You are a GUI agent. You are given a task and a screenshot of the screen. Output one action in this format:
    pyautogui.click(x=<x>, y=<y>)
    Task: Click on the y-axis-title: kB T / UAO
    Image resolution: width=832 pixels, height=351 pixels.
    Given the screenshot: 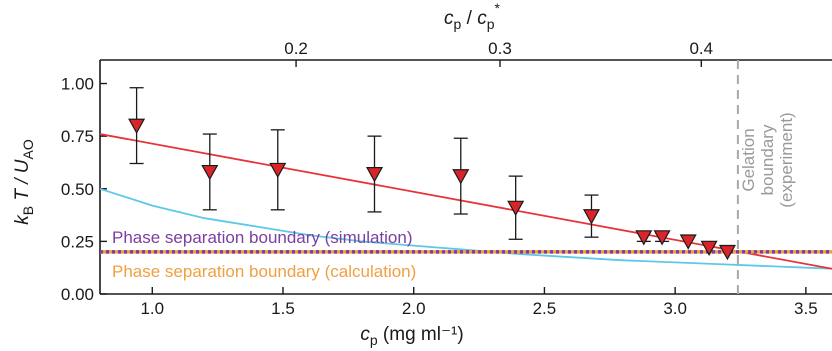 What is the action you would take?
    pyautogui.click(x=24, y=182)
    